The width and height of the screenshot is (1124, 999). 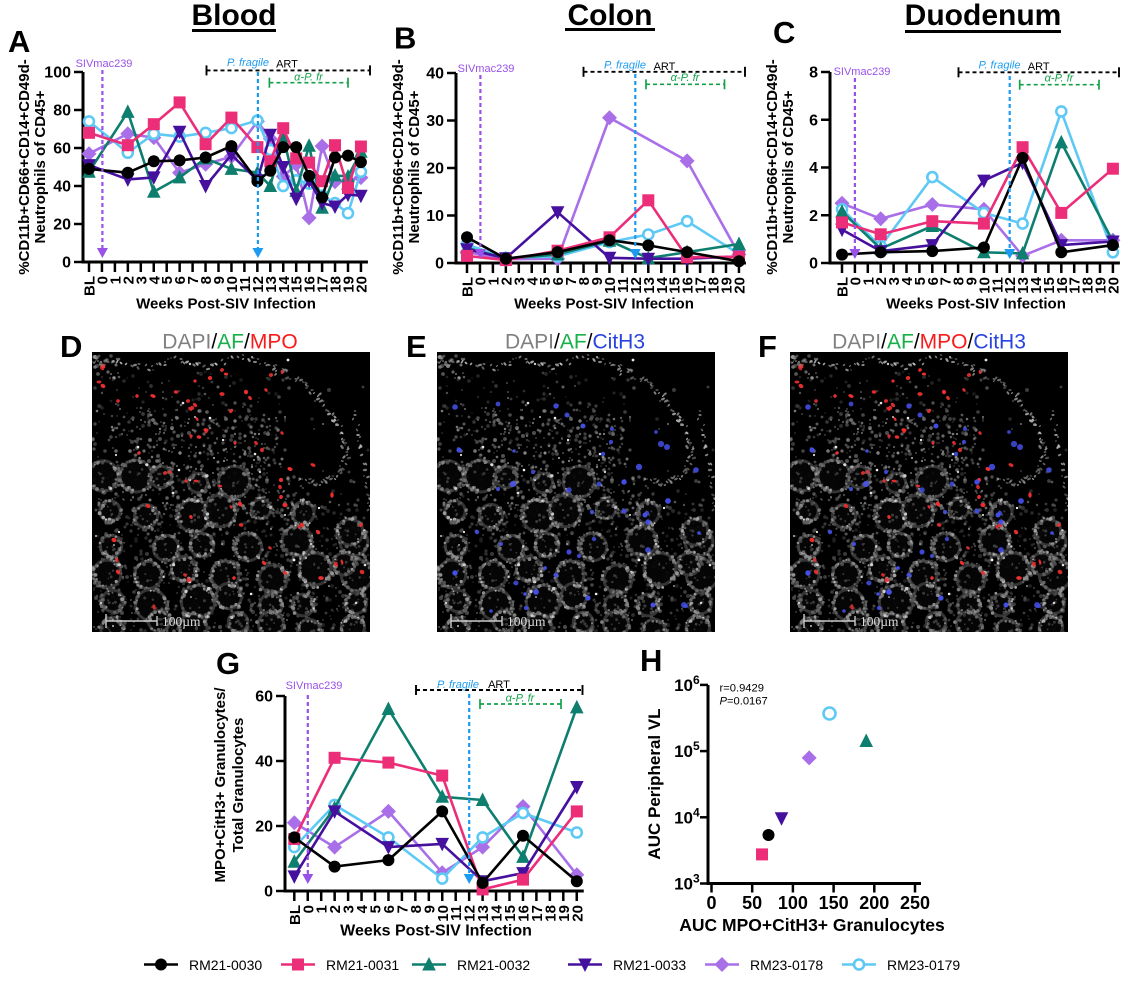 I want to click on svg-text: 200, so click(x=874, y=903).